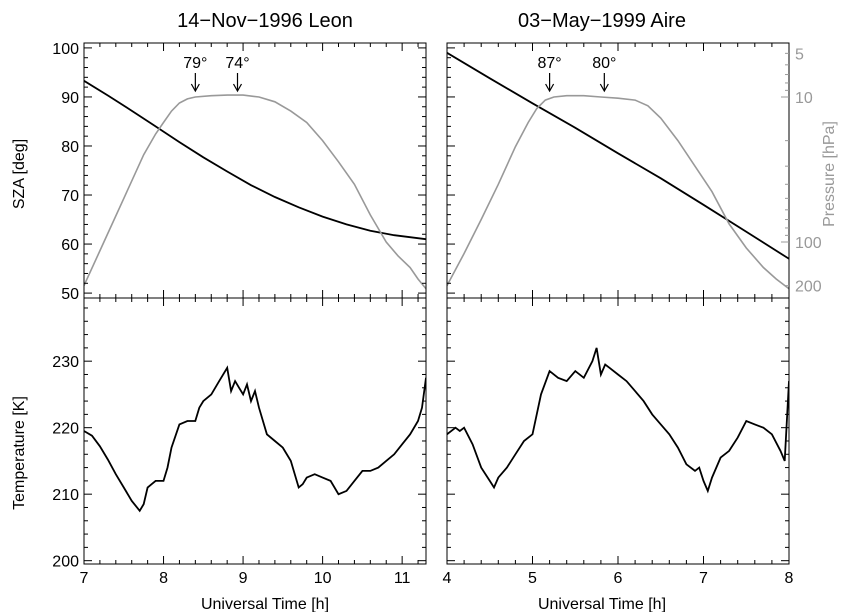 This screenshot has height=612, width=847. What do you see at coordinates (19, 174) in the screenshot?
I see `y-axis-label-sza: SZA [deg]` at bounding box center [19, 174].